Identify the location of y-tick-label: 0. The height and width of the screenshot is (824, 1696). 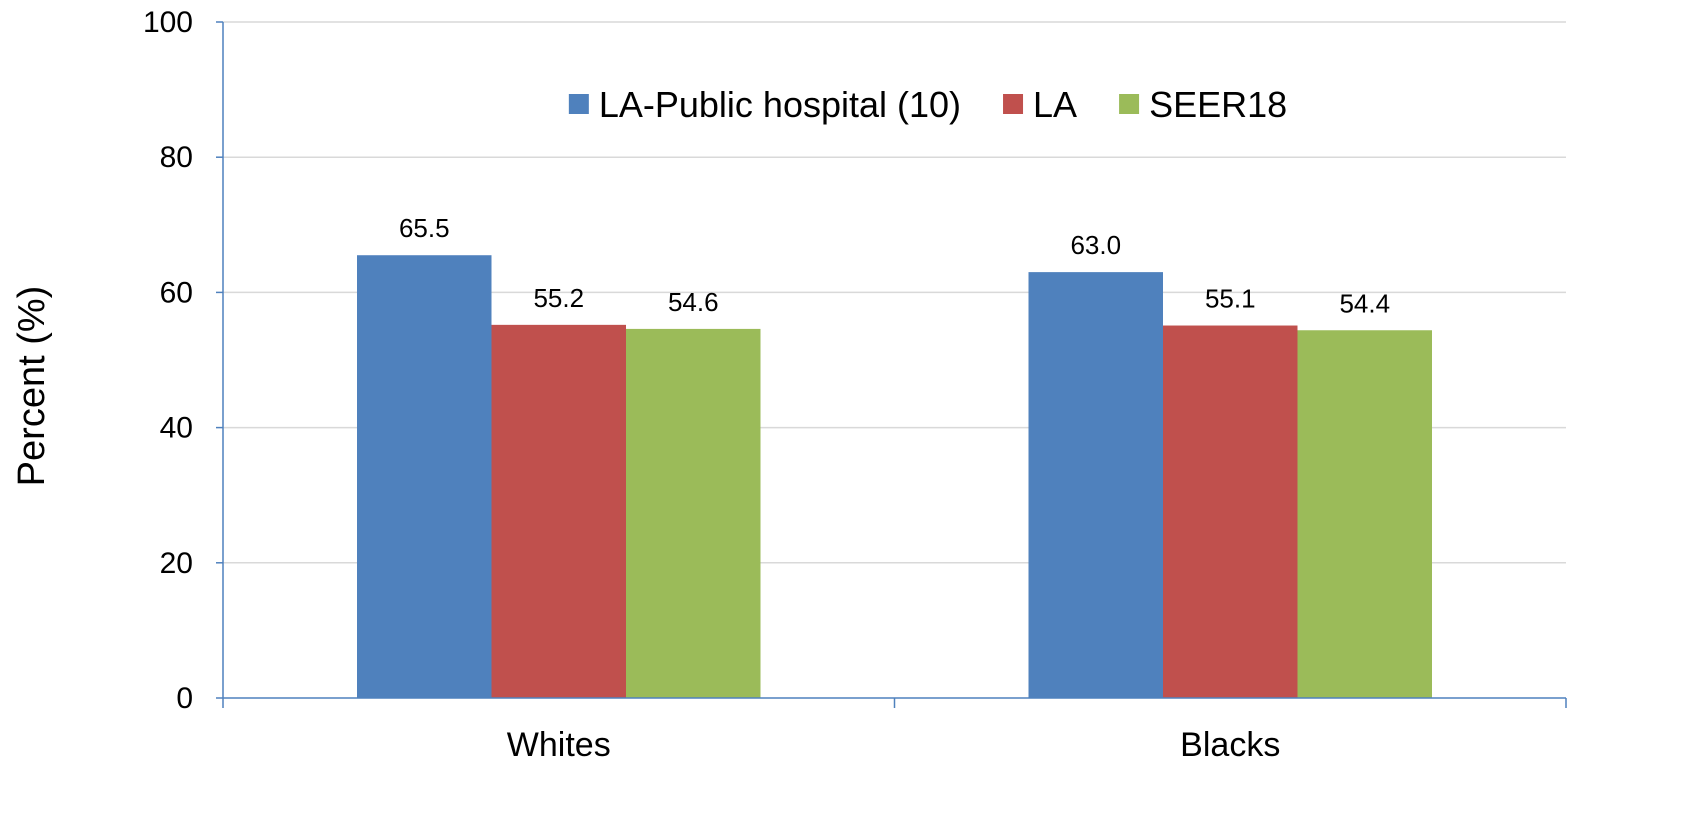
(184, 698).